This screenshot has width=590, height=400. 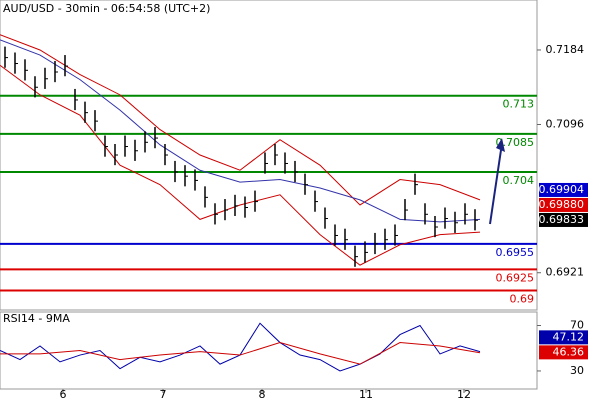 I want to click on level-label: 0.69, so click(x=522, y=299).